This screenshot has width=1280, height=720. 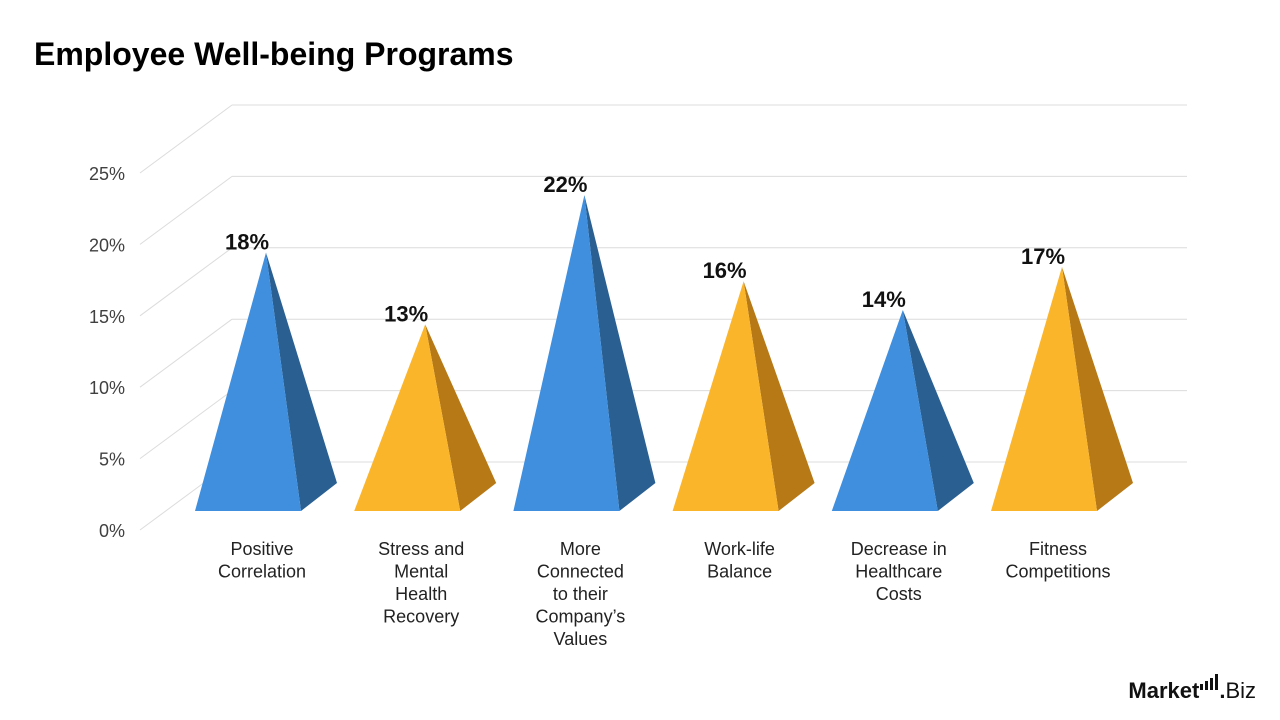 What do you see at coordinates (1057, 560) in the screenshot?
I see `x-tick-label: Fitness Competitions` at bounding box center [1057, 560].